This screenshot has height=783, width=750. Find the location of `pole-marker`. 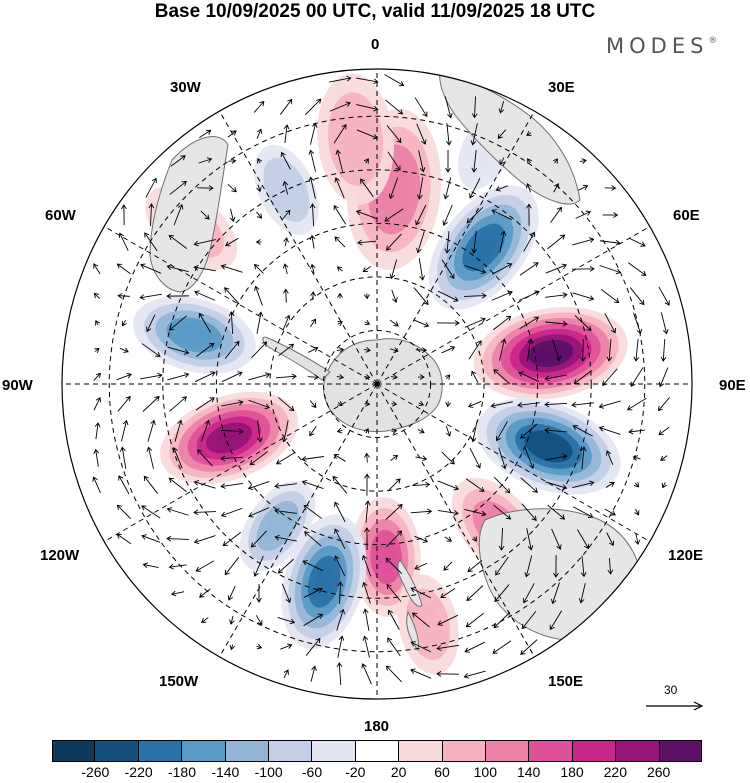

pole-marker is located at coordinates (377, 384).